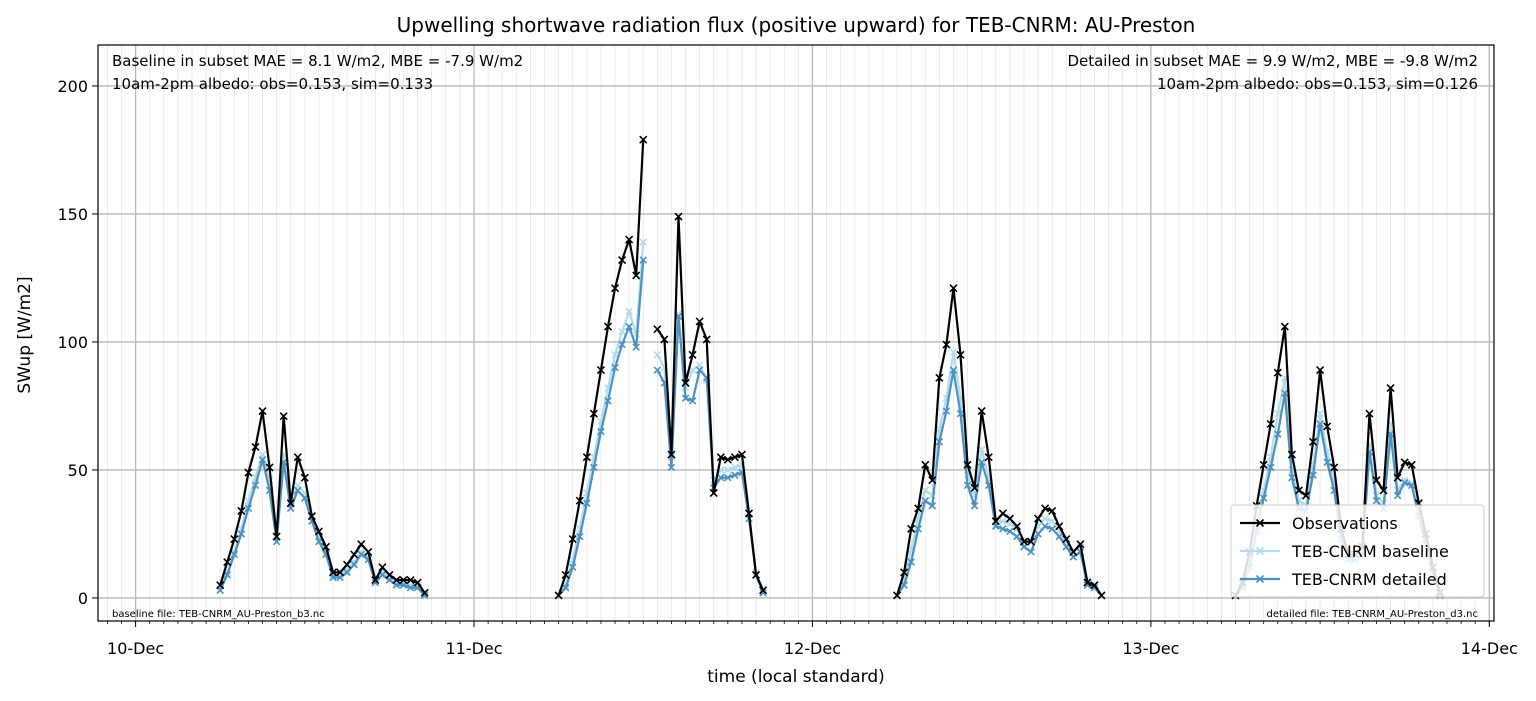 Image resolution: width=1536 pixels, height=701 pixels. What do you see at coordinates (78, 470) in the screenshot?
I see `y-tick-label: 50` at bounding box center [78, 470].